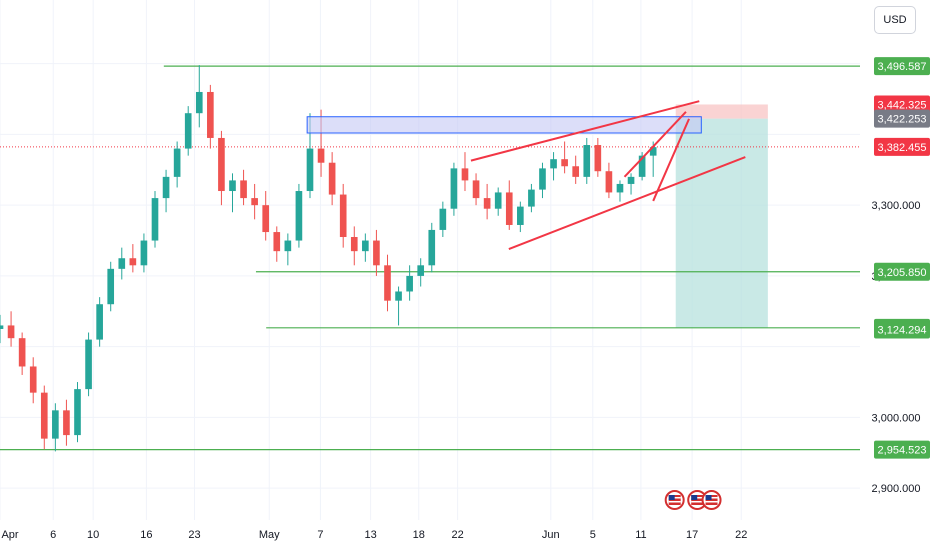  What do you see at coordinates (902, 451) in the screenshot?
I see `level-price-tag: 2,954.523` at bounding box center [902, 451].